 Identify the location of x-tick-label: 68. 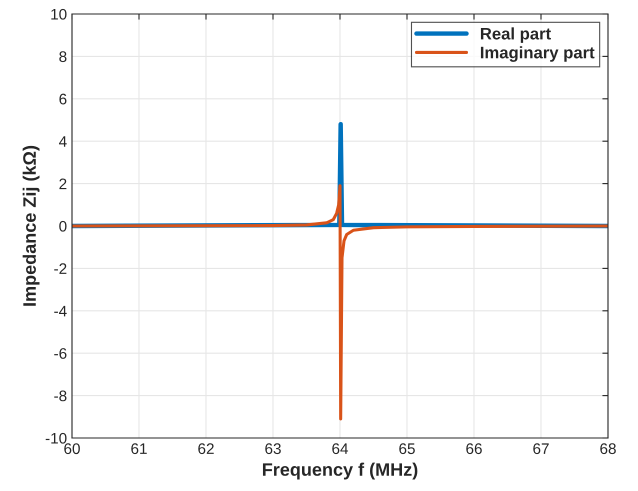
(608, 448).